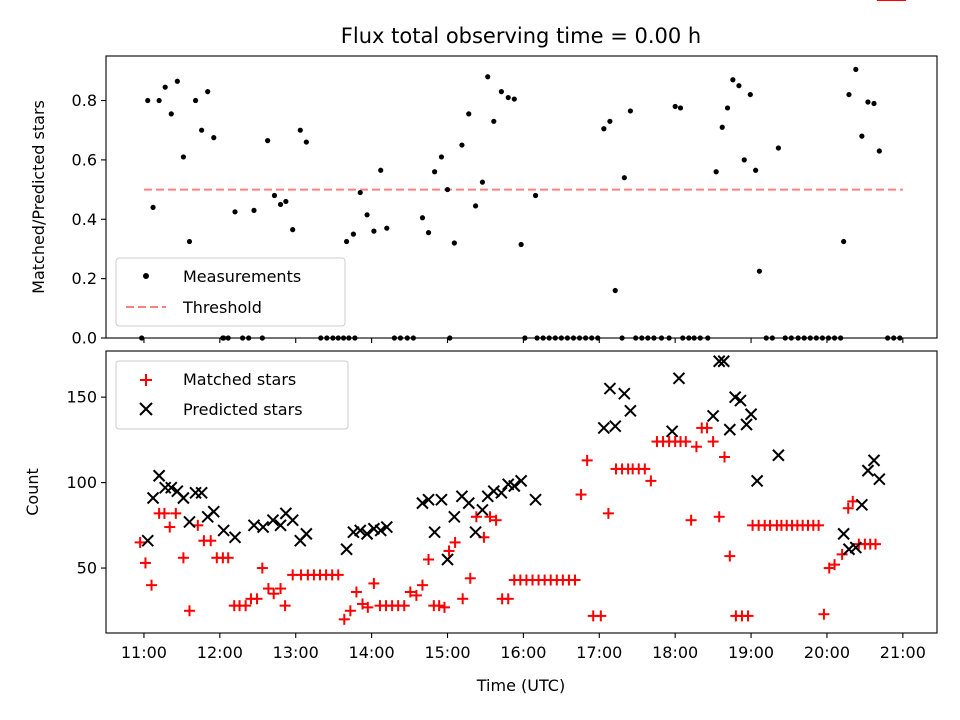  I want to click on bottom-y-tick-label: 100, so click(81, 482).